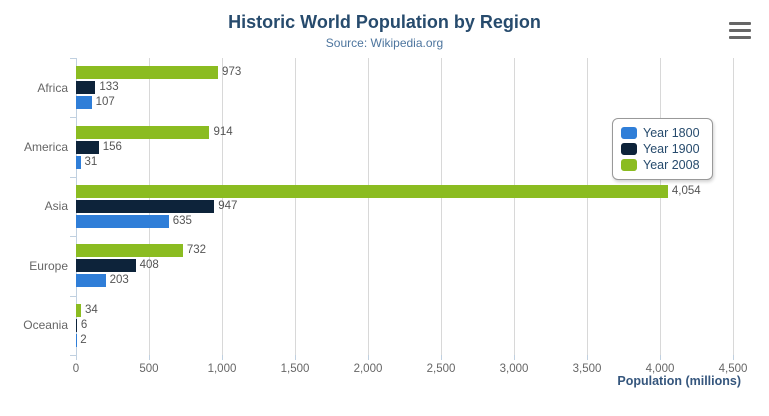 This screenshot has height=416, width=769. Describe the element at coordinates (660, 369) in the screenshot. I see `x-axis-tick-label: 4,000` at that location.